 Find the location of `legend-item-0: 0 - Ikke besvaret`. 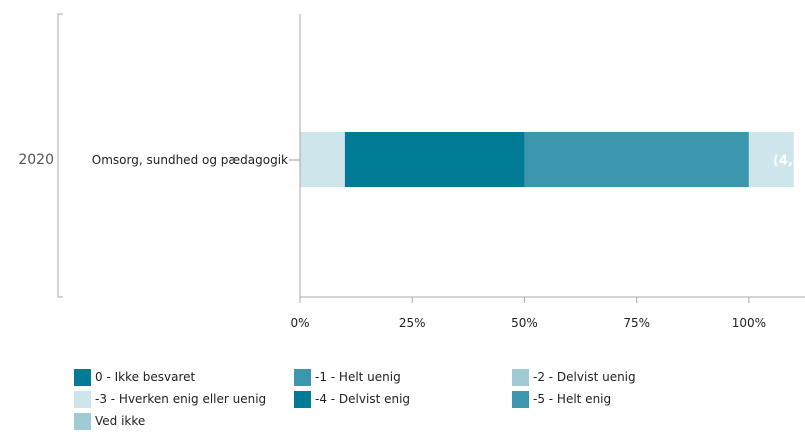

legend-item-0: 0 - Ikke besvaret is located at coordinates (134, 377).